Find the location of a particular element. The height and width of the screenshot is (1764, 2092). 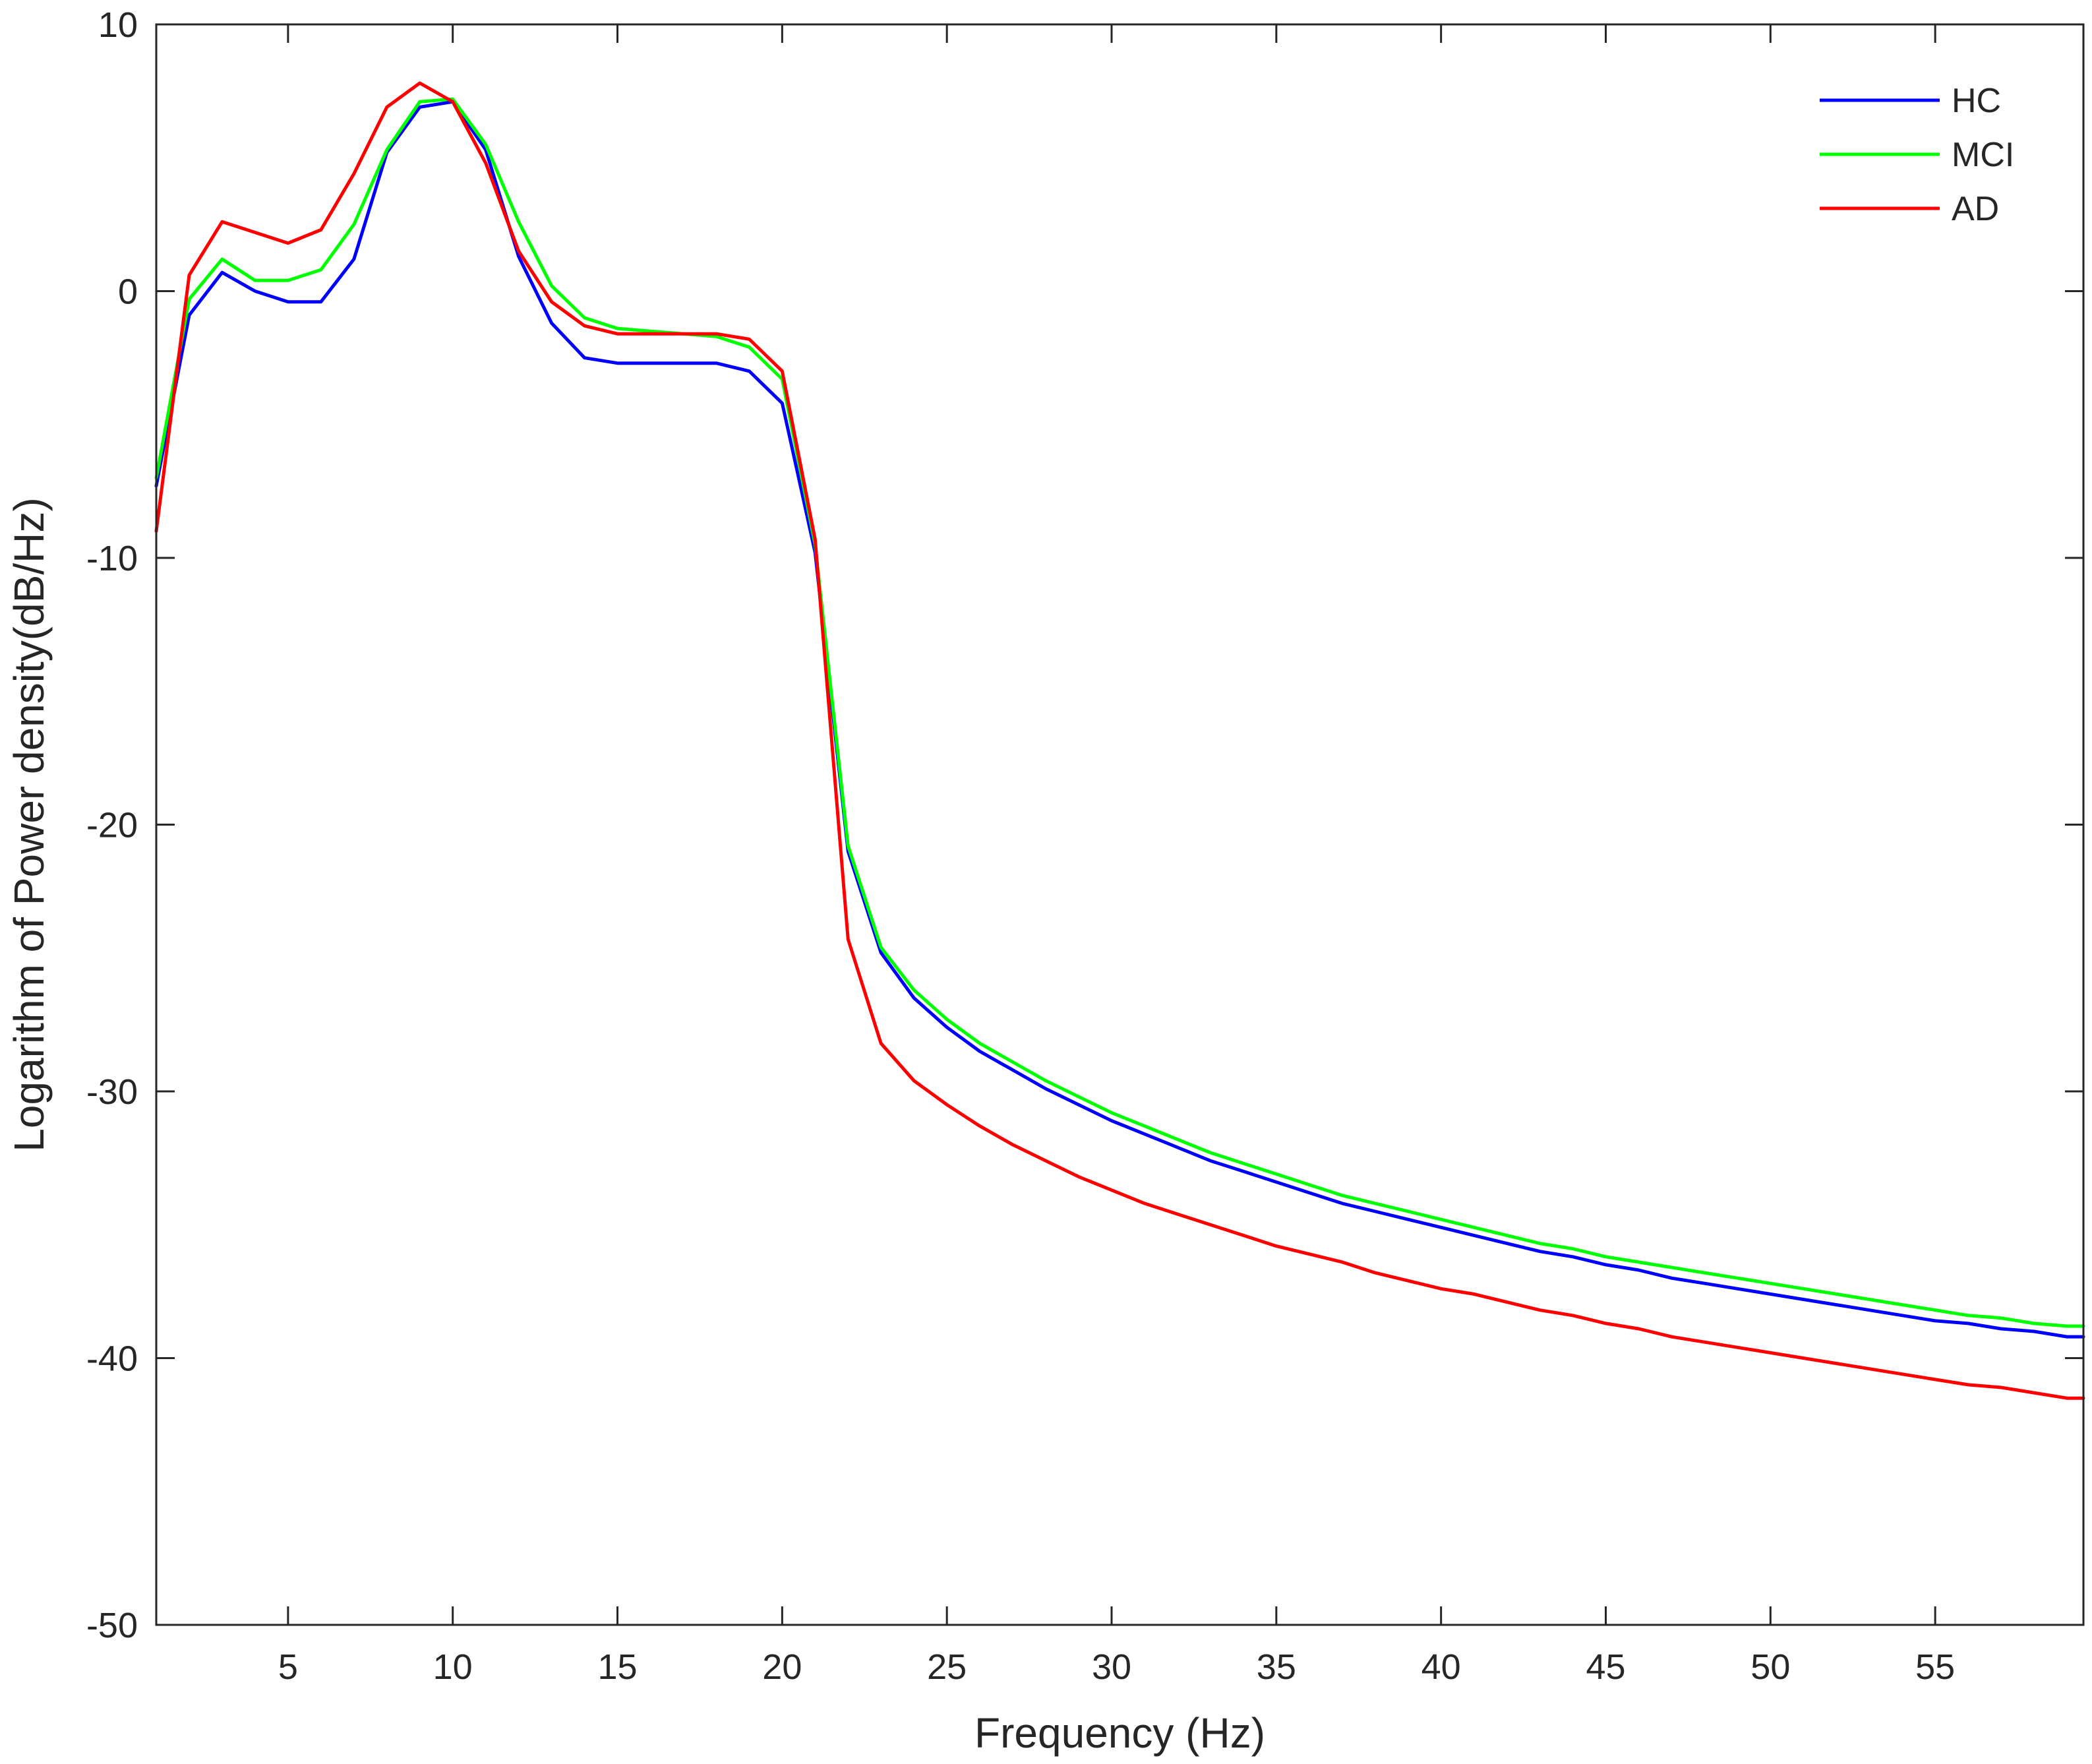

x-tick-label: 55 is located at coordinates (1935, 1667).